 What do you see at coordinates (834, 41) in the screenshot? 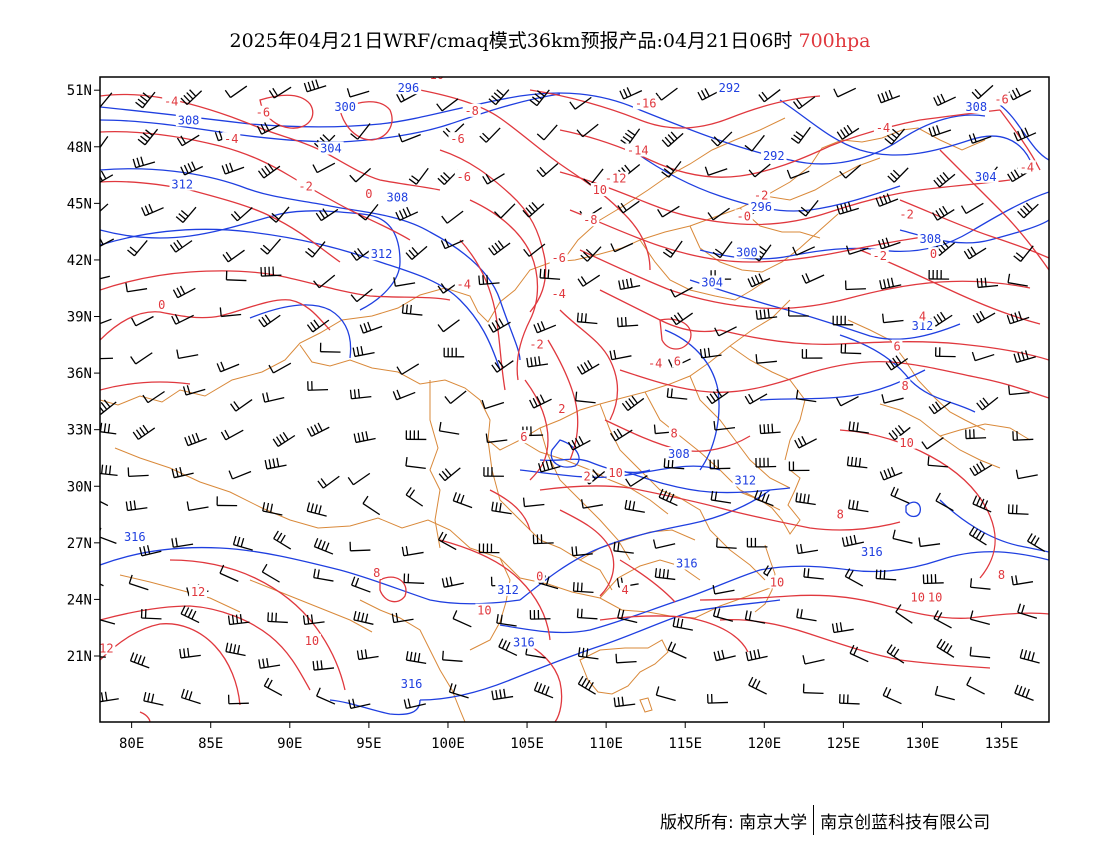
I see `pressure-level: 700hpa` at bounding box center [834, 41].